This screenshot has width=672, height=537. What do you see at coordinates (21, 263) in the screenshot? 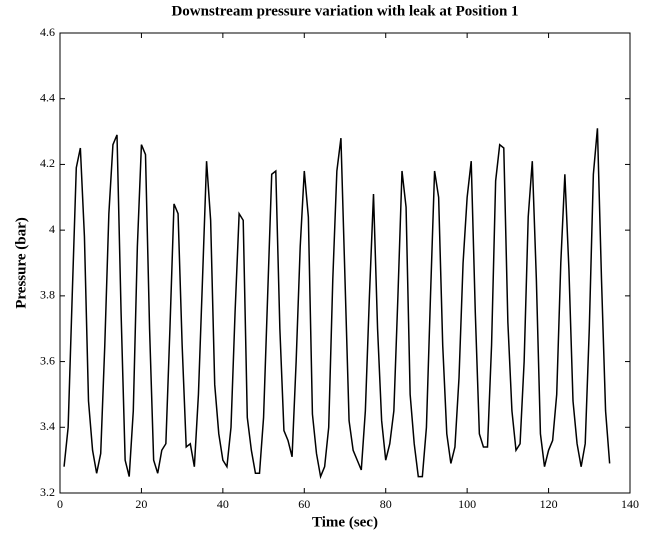
I see `y-axis-label: Pressure (bar)` at bounding box center [21, 263].